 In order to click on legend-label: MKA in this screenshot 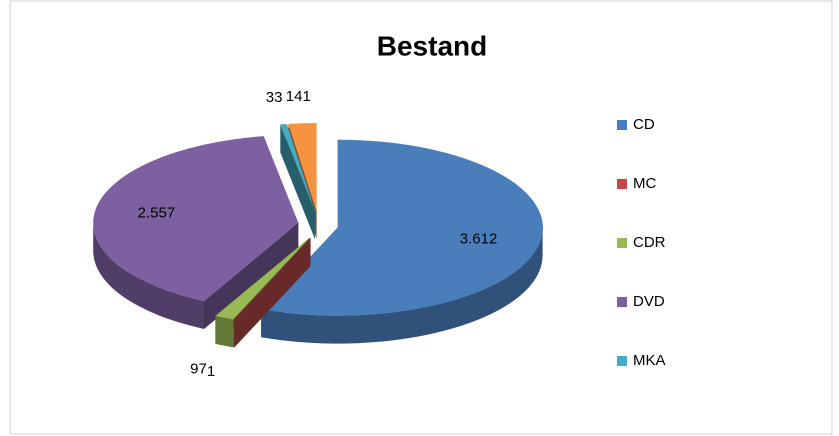, I will do `click(649, 360)`.